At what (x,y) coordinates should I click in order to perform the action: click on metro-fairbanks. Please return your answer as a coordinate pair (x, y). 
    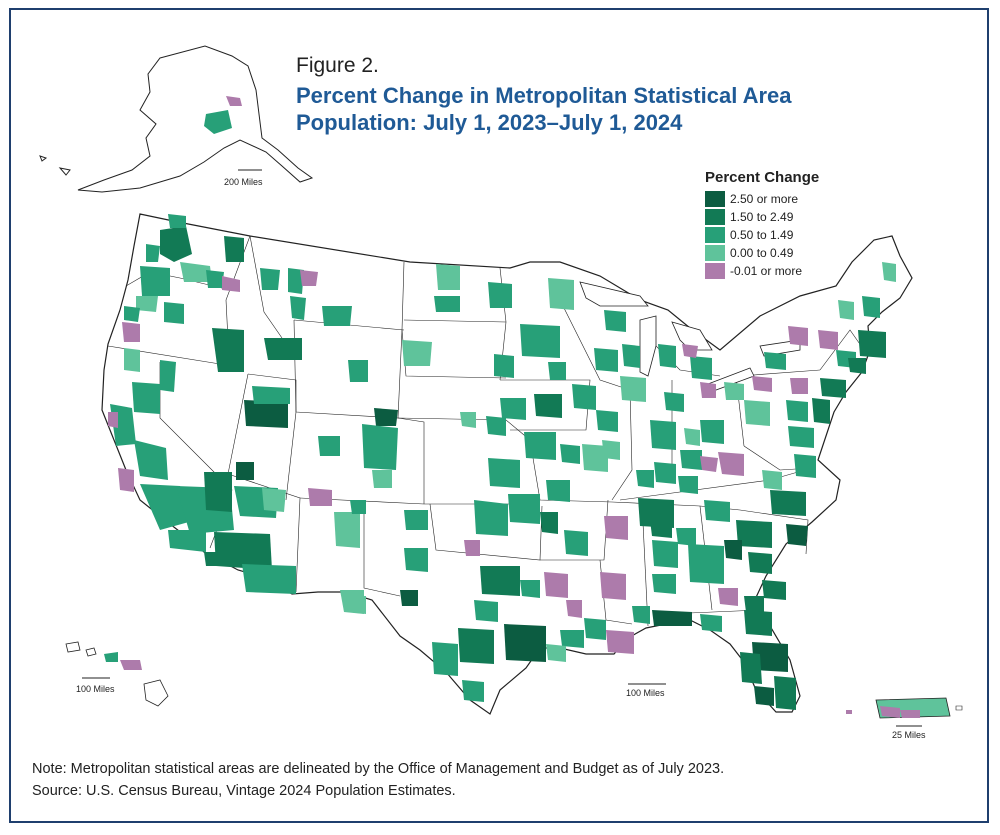
    Looking at the image, I should click on (218, 122).